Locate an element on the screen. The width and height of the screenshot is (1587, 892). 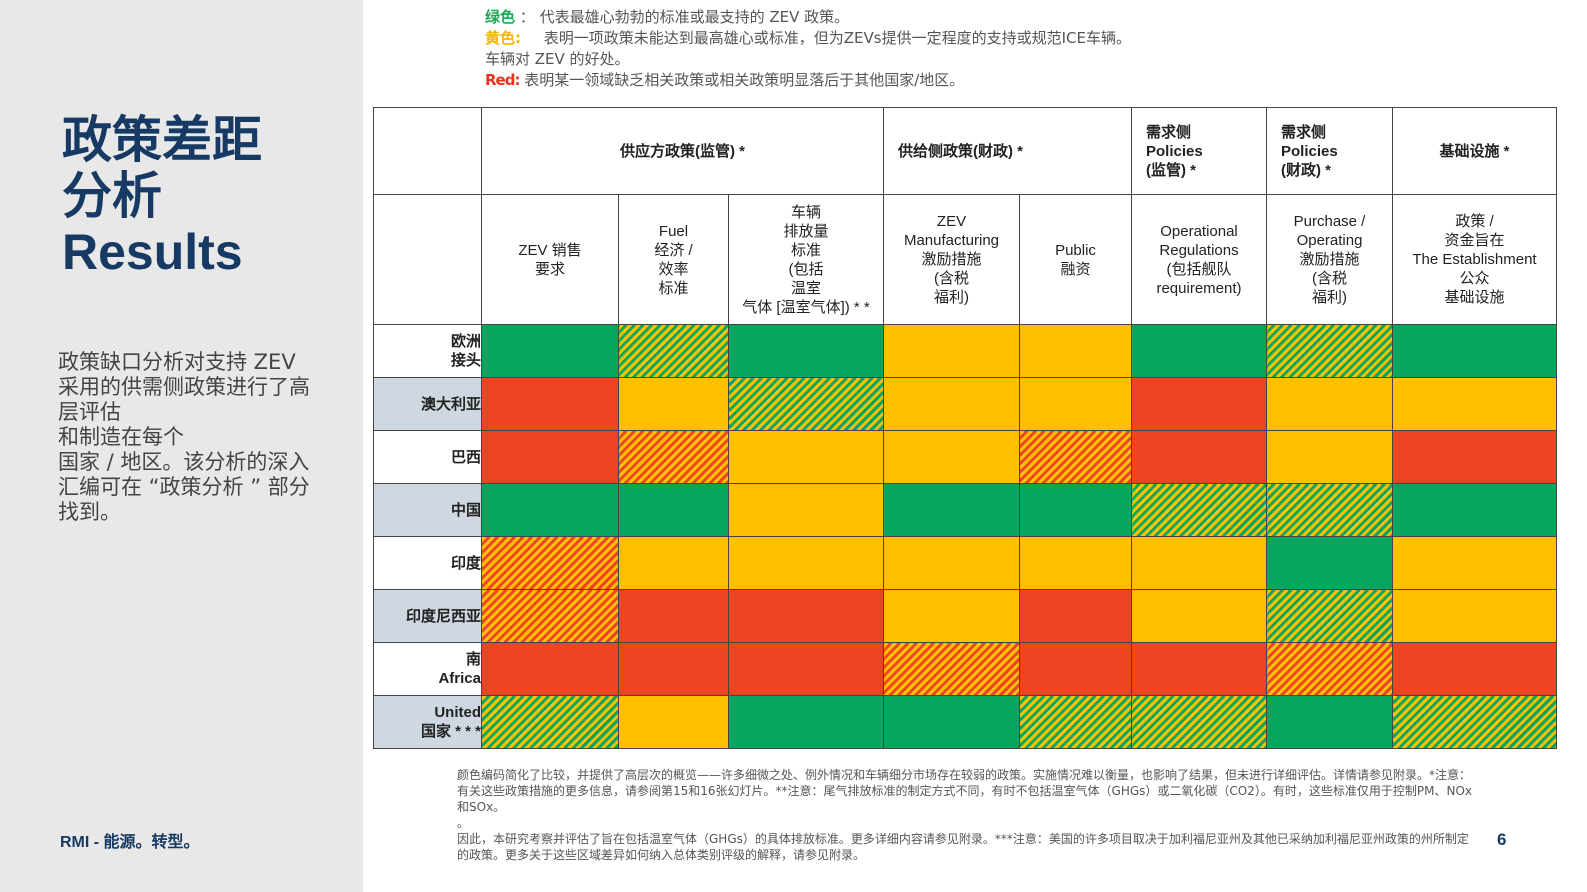
group-header: 需求侧 Policies (监管) * is located at coordinates (1199, 151).